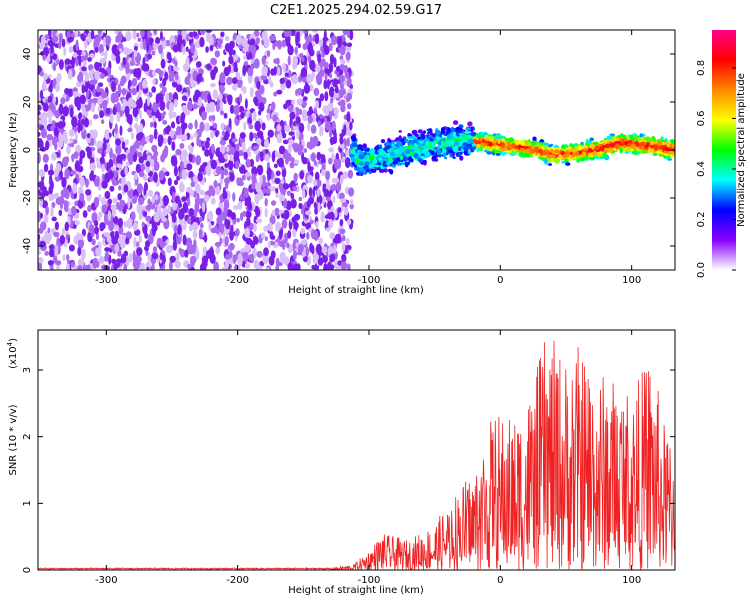 The image size is (750, 600). I want to click on colorbar-tick-label: 0.2, so click(701, 220).